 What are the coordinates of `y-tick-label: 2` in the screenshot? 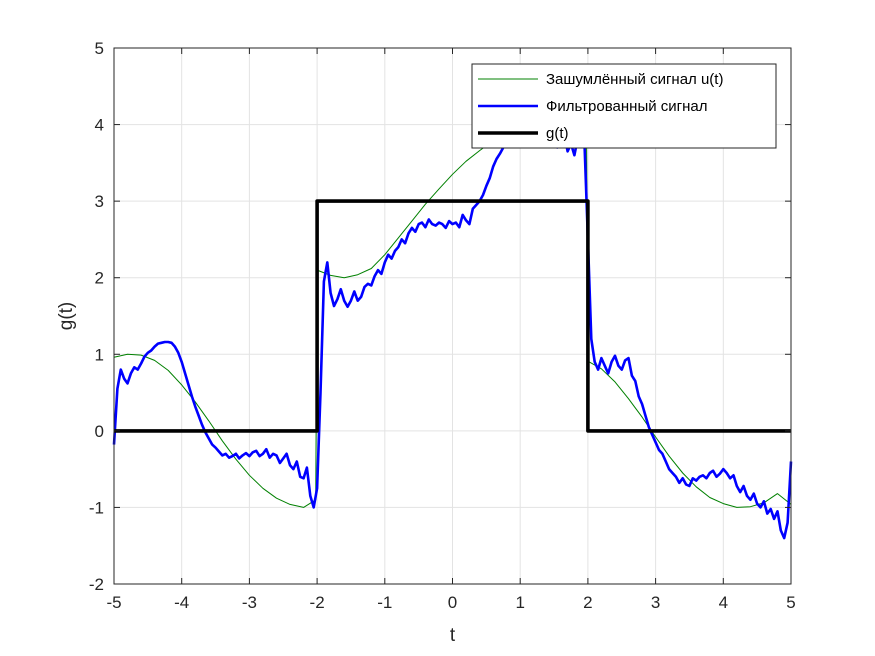 It's located at (99, 278).